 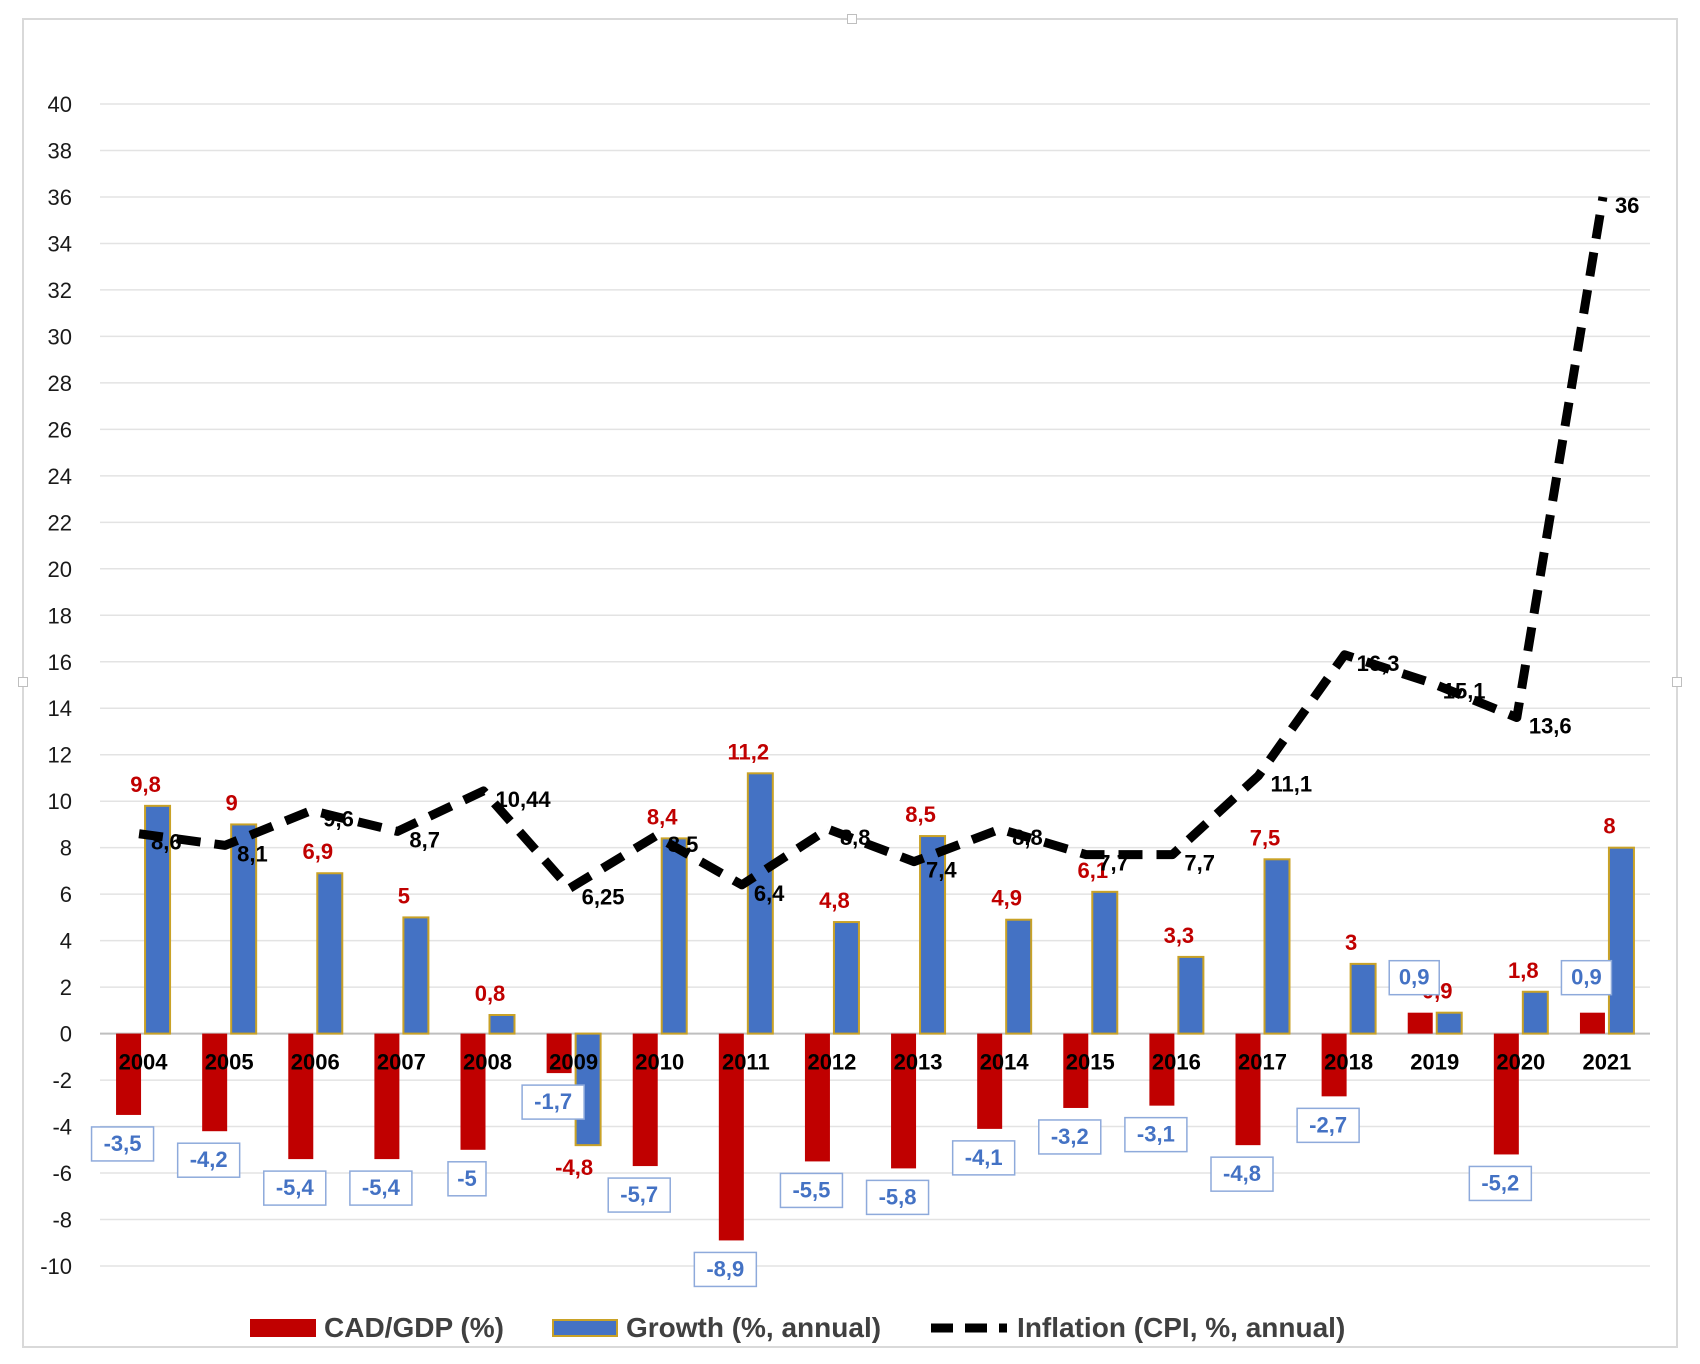 I want to click on cad-data-label: -5, so click(x=467, y=1178).